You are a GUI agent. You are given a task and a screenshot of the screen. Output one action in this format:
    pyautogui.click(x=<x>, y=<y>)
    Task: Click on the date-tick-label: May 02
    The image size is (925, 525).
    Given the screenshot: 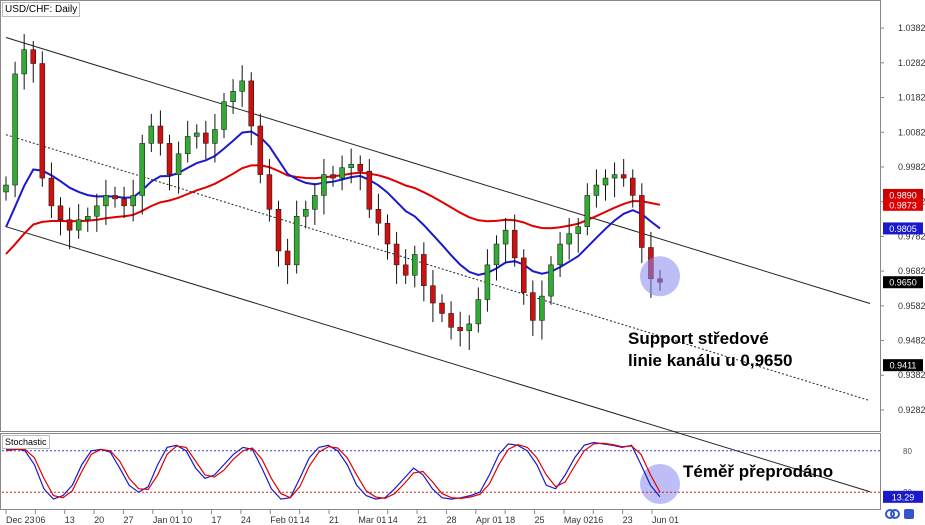 What is the action you would take?
    pyautogui.click(x=579, y=520)
    